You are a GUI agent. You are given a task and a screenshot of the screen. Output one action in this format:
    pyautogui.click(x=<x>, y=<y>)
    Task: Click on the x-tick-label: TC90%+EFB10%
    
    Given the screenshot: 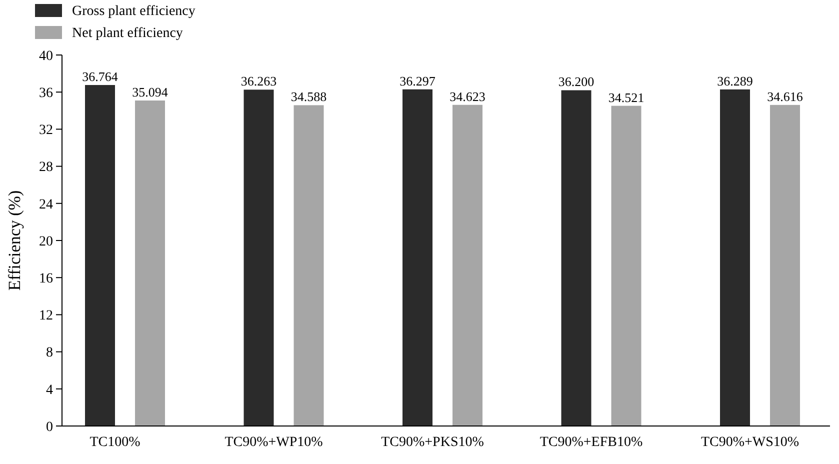 What is the action you would take?
    pyautogui.click(x=591, y=442)
    